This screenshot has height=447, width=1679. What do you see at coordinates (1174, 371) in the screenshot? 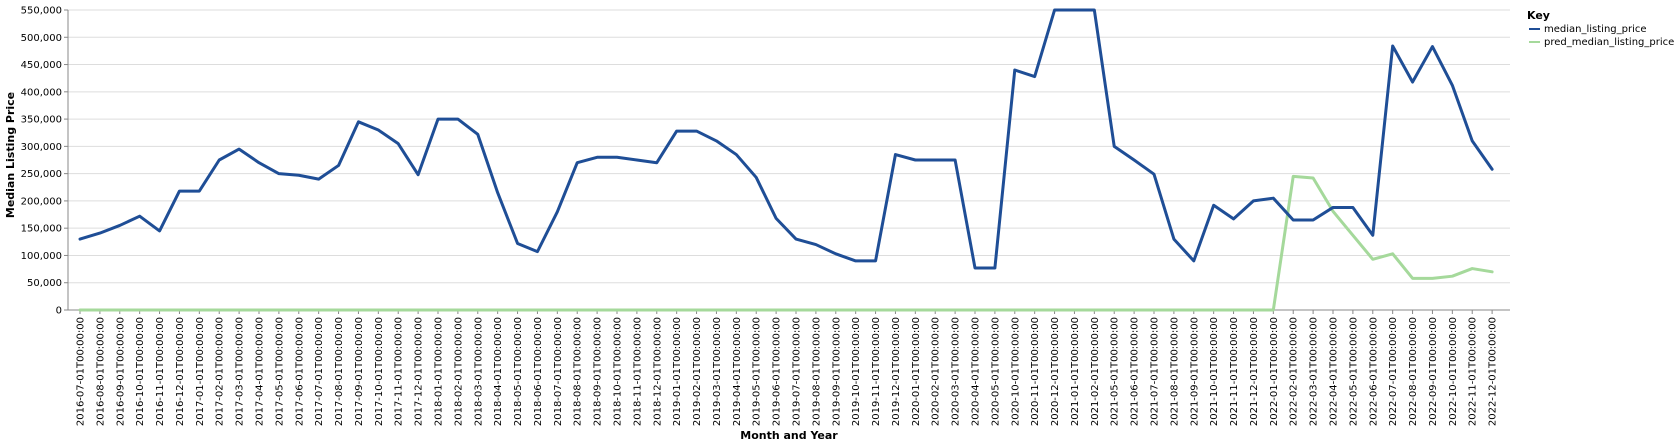
I see `x-tick-label: 2021-08-01T00:00:00` at bounding box center [1174, 371].